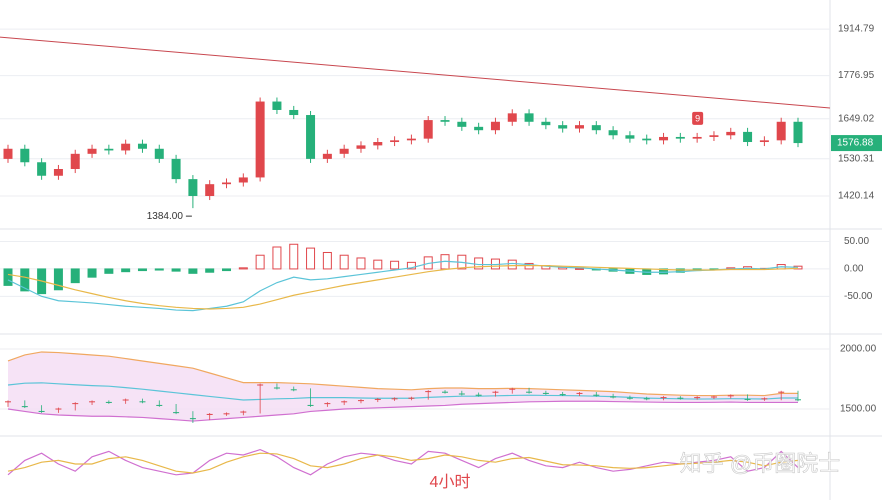 Image resolution: width=882 pixels, height=500 pixels. I want to click on price-badge, so click(856, 143).